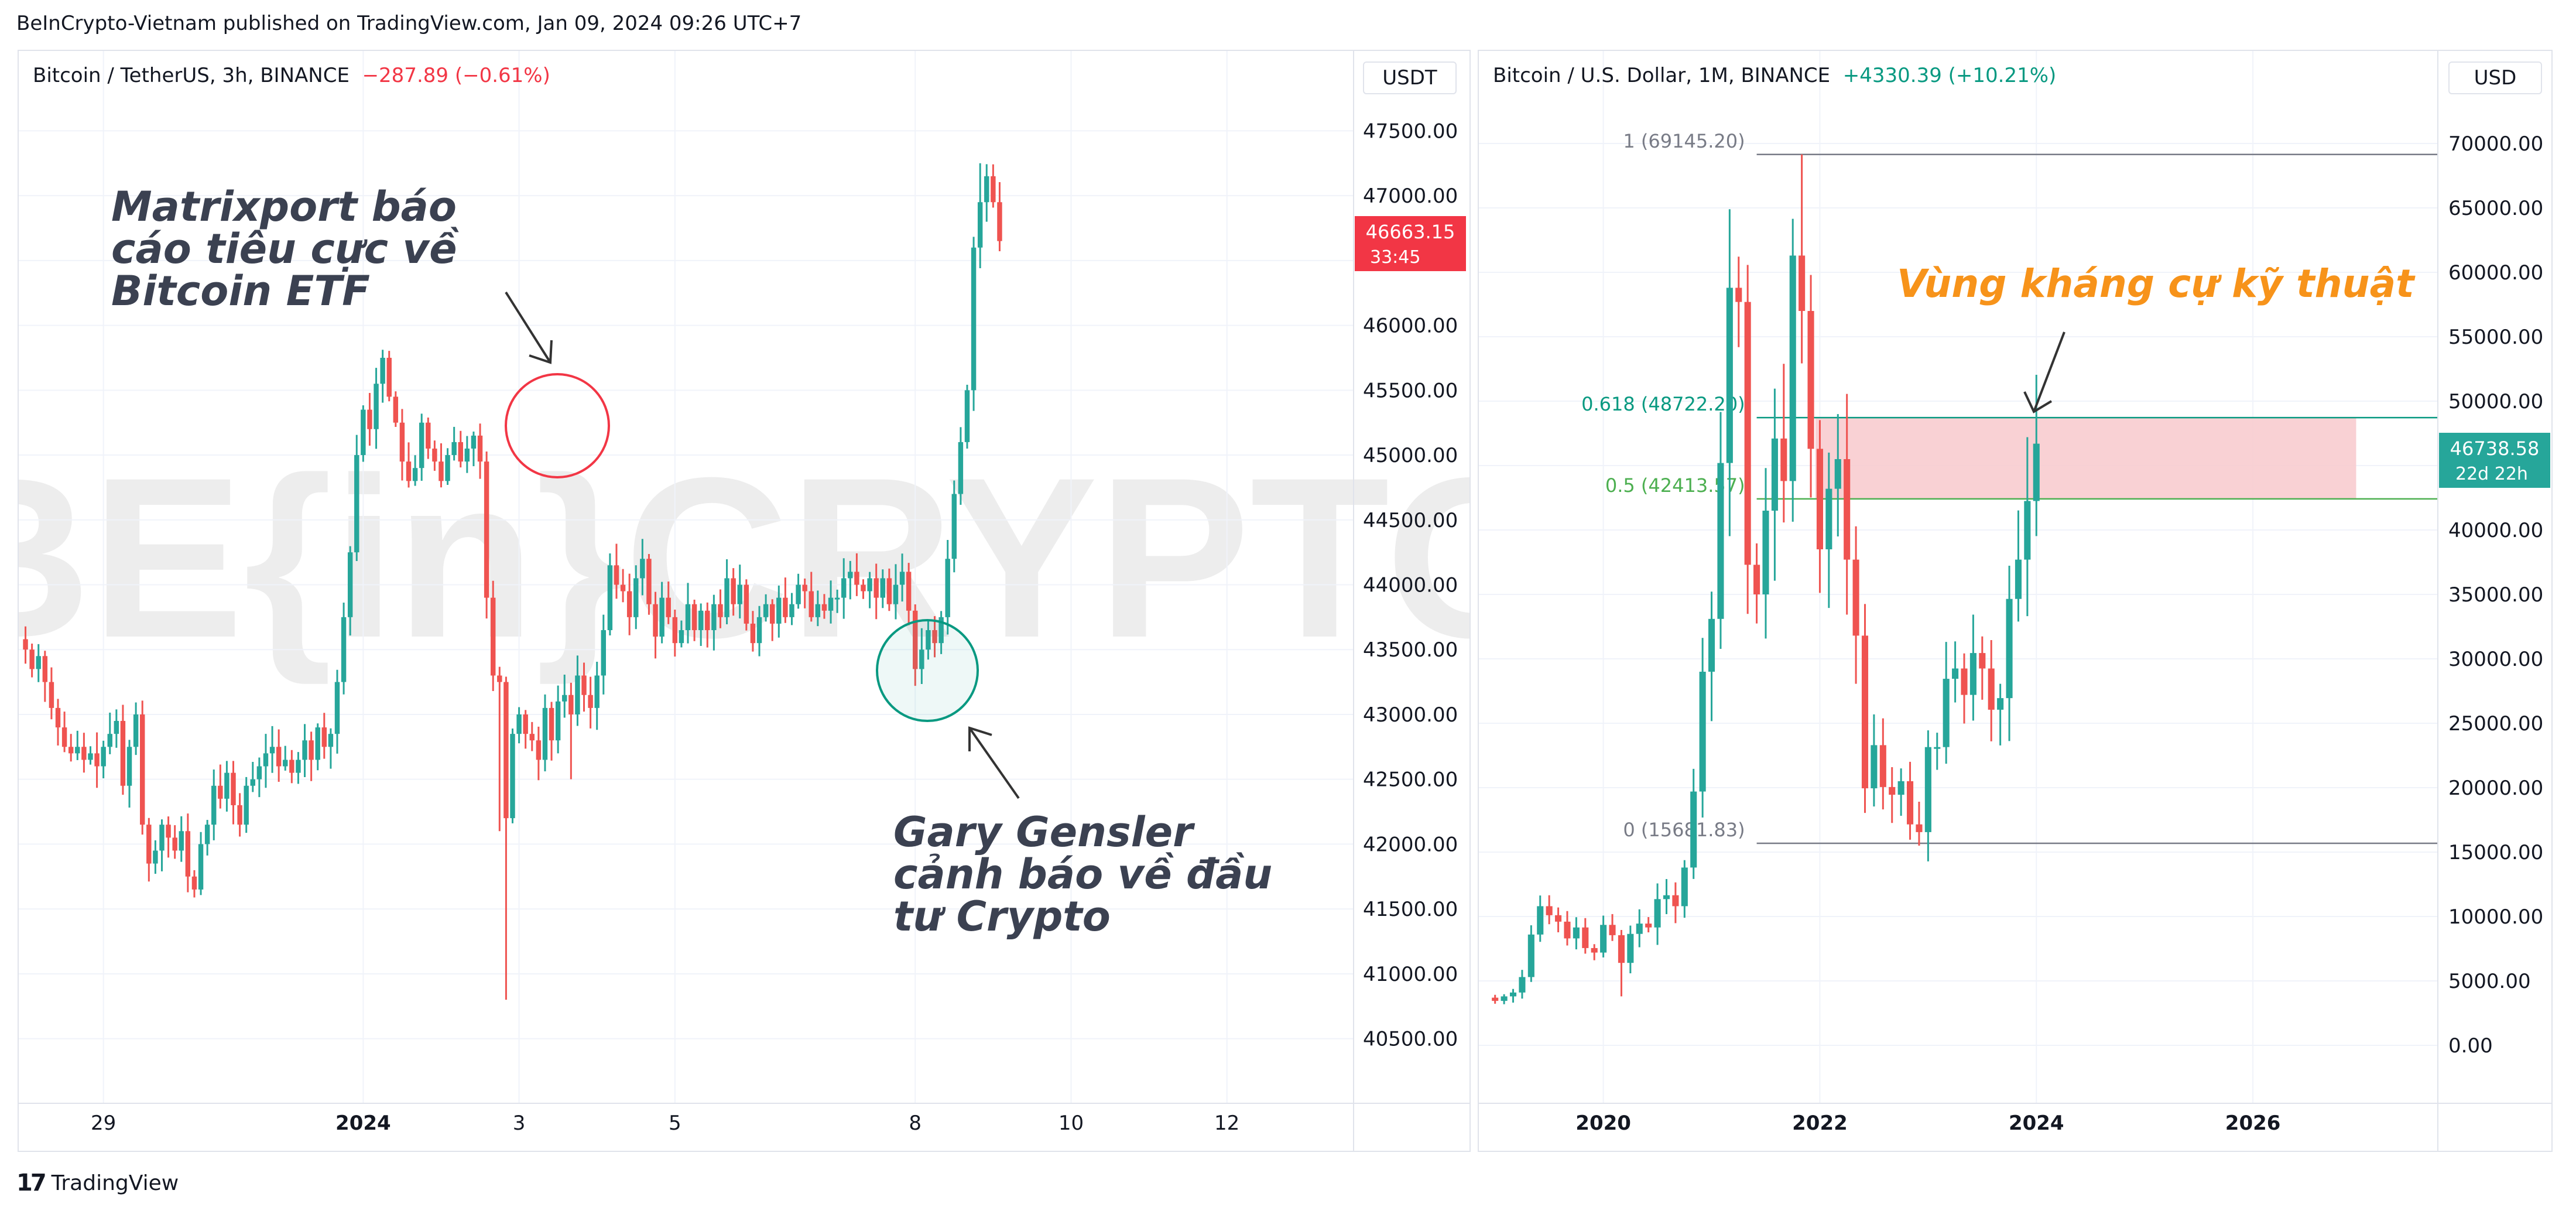  What do you see at coordinates (1410, 131) in the screenshot?
I see `y-tick-label: 47500.00` at bounding box center [1410, 131].